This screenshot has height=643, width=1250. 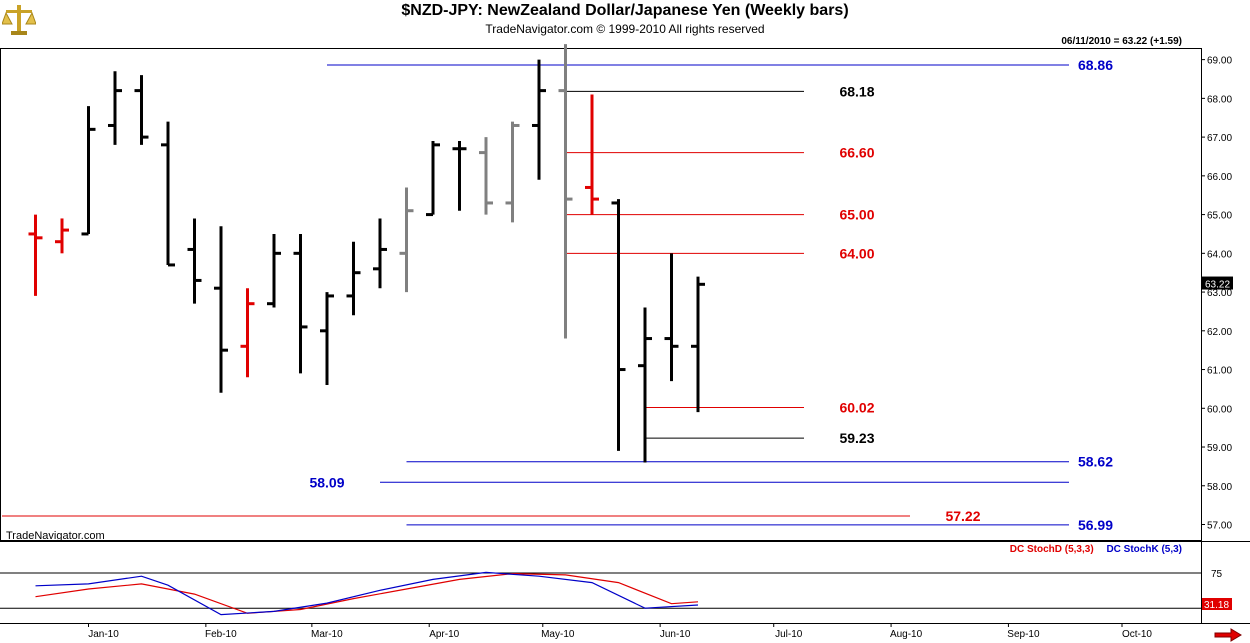 What do you see at coordinates (444, 634) in the screenshot?
I see `date-tick-label: Apr-10` at bounding box center [444, 634].